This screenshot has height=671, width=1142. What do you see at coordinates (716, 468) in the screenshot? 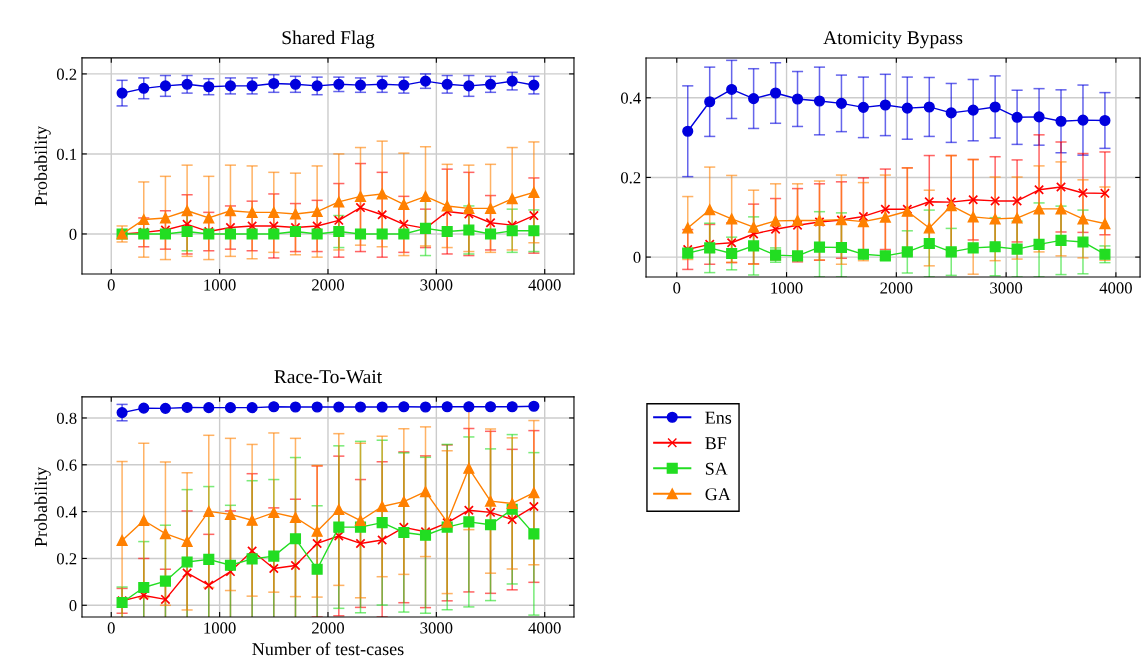
I see `legend-label: SA` at bounding box center [716, 468].